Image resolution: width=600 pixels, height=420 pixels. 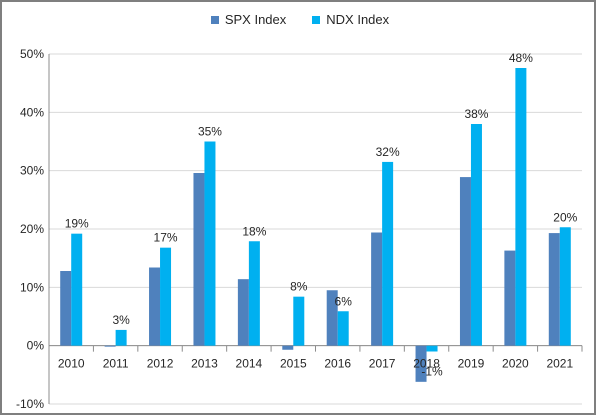 What do you see at coordinates (160, 364) in the screenshot?
I see `x-tick-label: 2012` at bounding box center [160, 364].